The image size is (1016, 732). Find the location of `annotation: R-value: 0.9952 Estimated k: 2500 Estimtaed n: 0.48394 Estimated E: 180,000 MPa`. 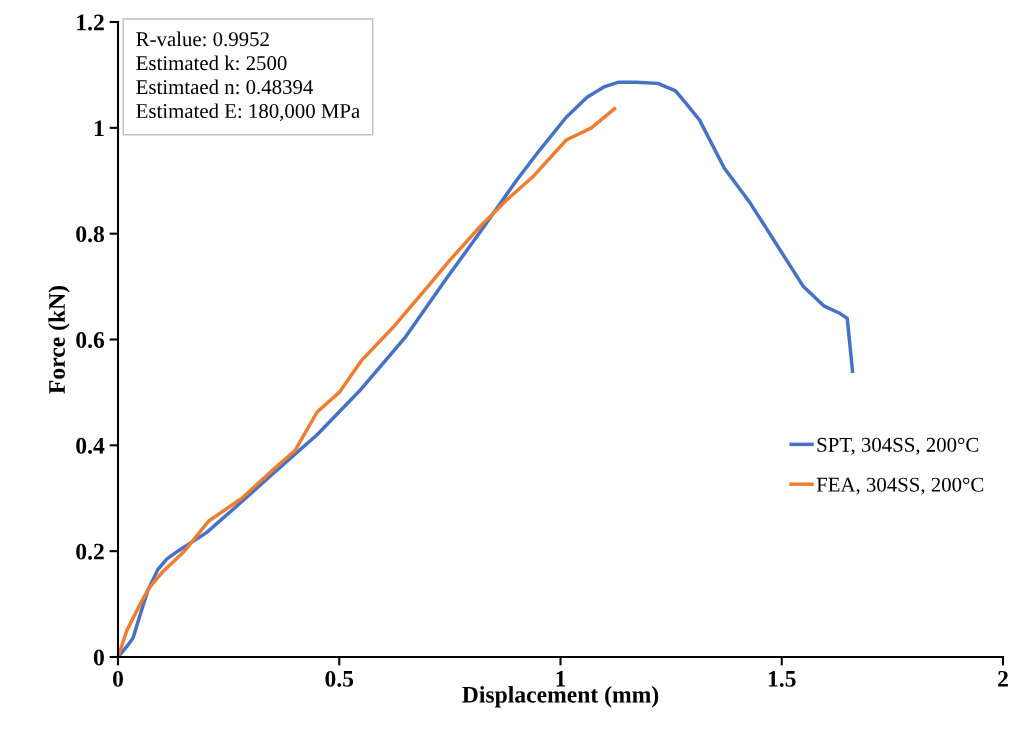

annotation: R-value: 0.9952 Estimated k: 2500 Estimtaed n: 0.48394 Estimated E: 180,000 MPa is located at coordinates (248, 76).